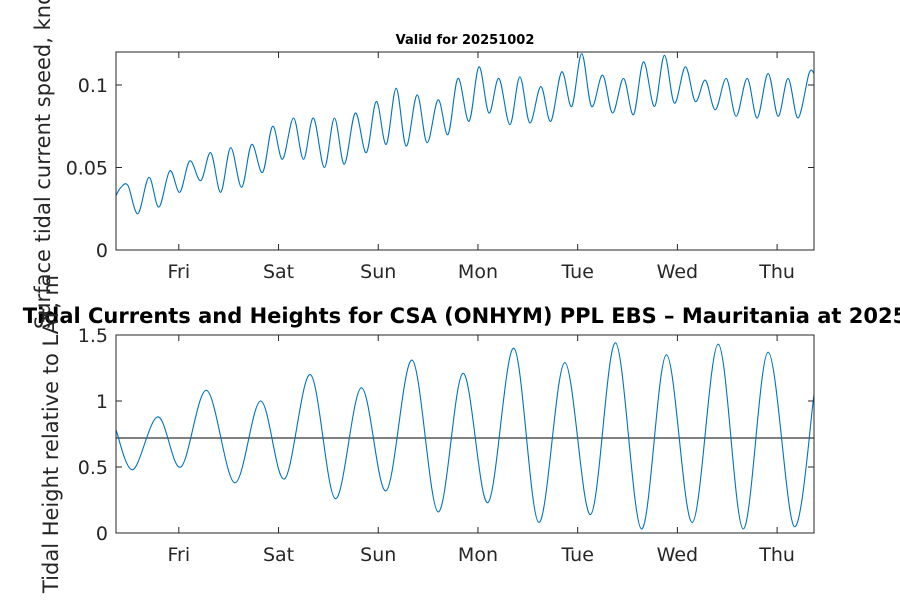 The width and height of the screenshot is (900, 600). I want to click on y-axis-label-current-speed: Surface tidal current speed, knots, so click(43, 164).